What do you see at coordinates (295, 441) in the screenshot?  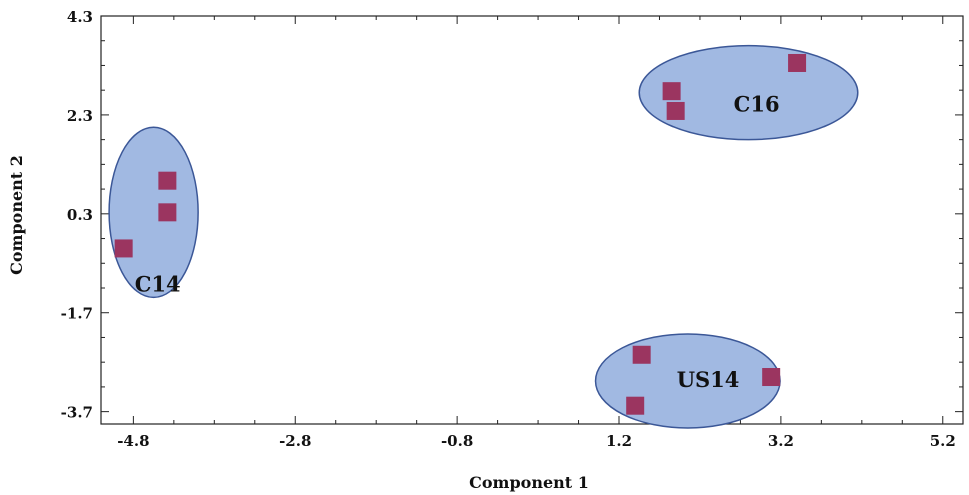 I see `x-tick-label: -2.8` at bounding box center [295, 441].